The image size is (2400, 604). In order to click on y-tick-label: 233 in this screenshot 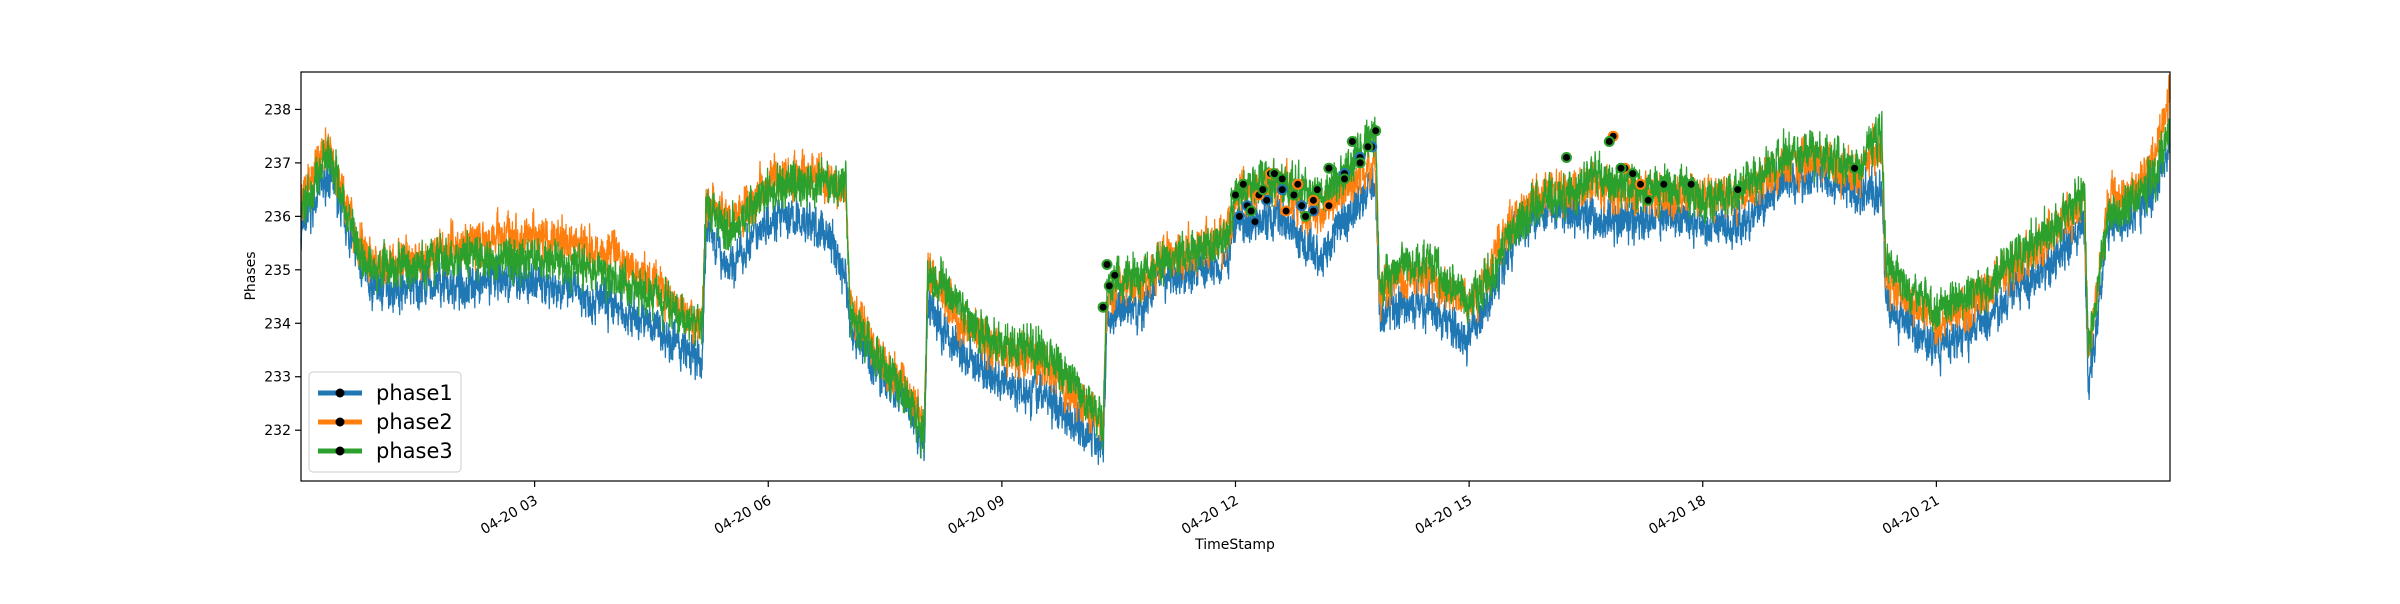, I will do `click(277, 378)`.